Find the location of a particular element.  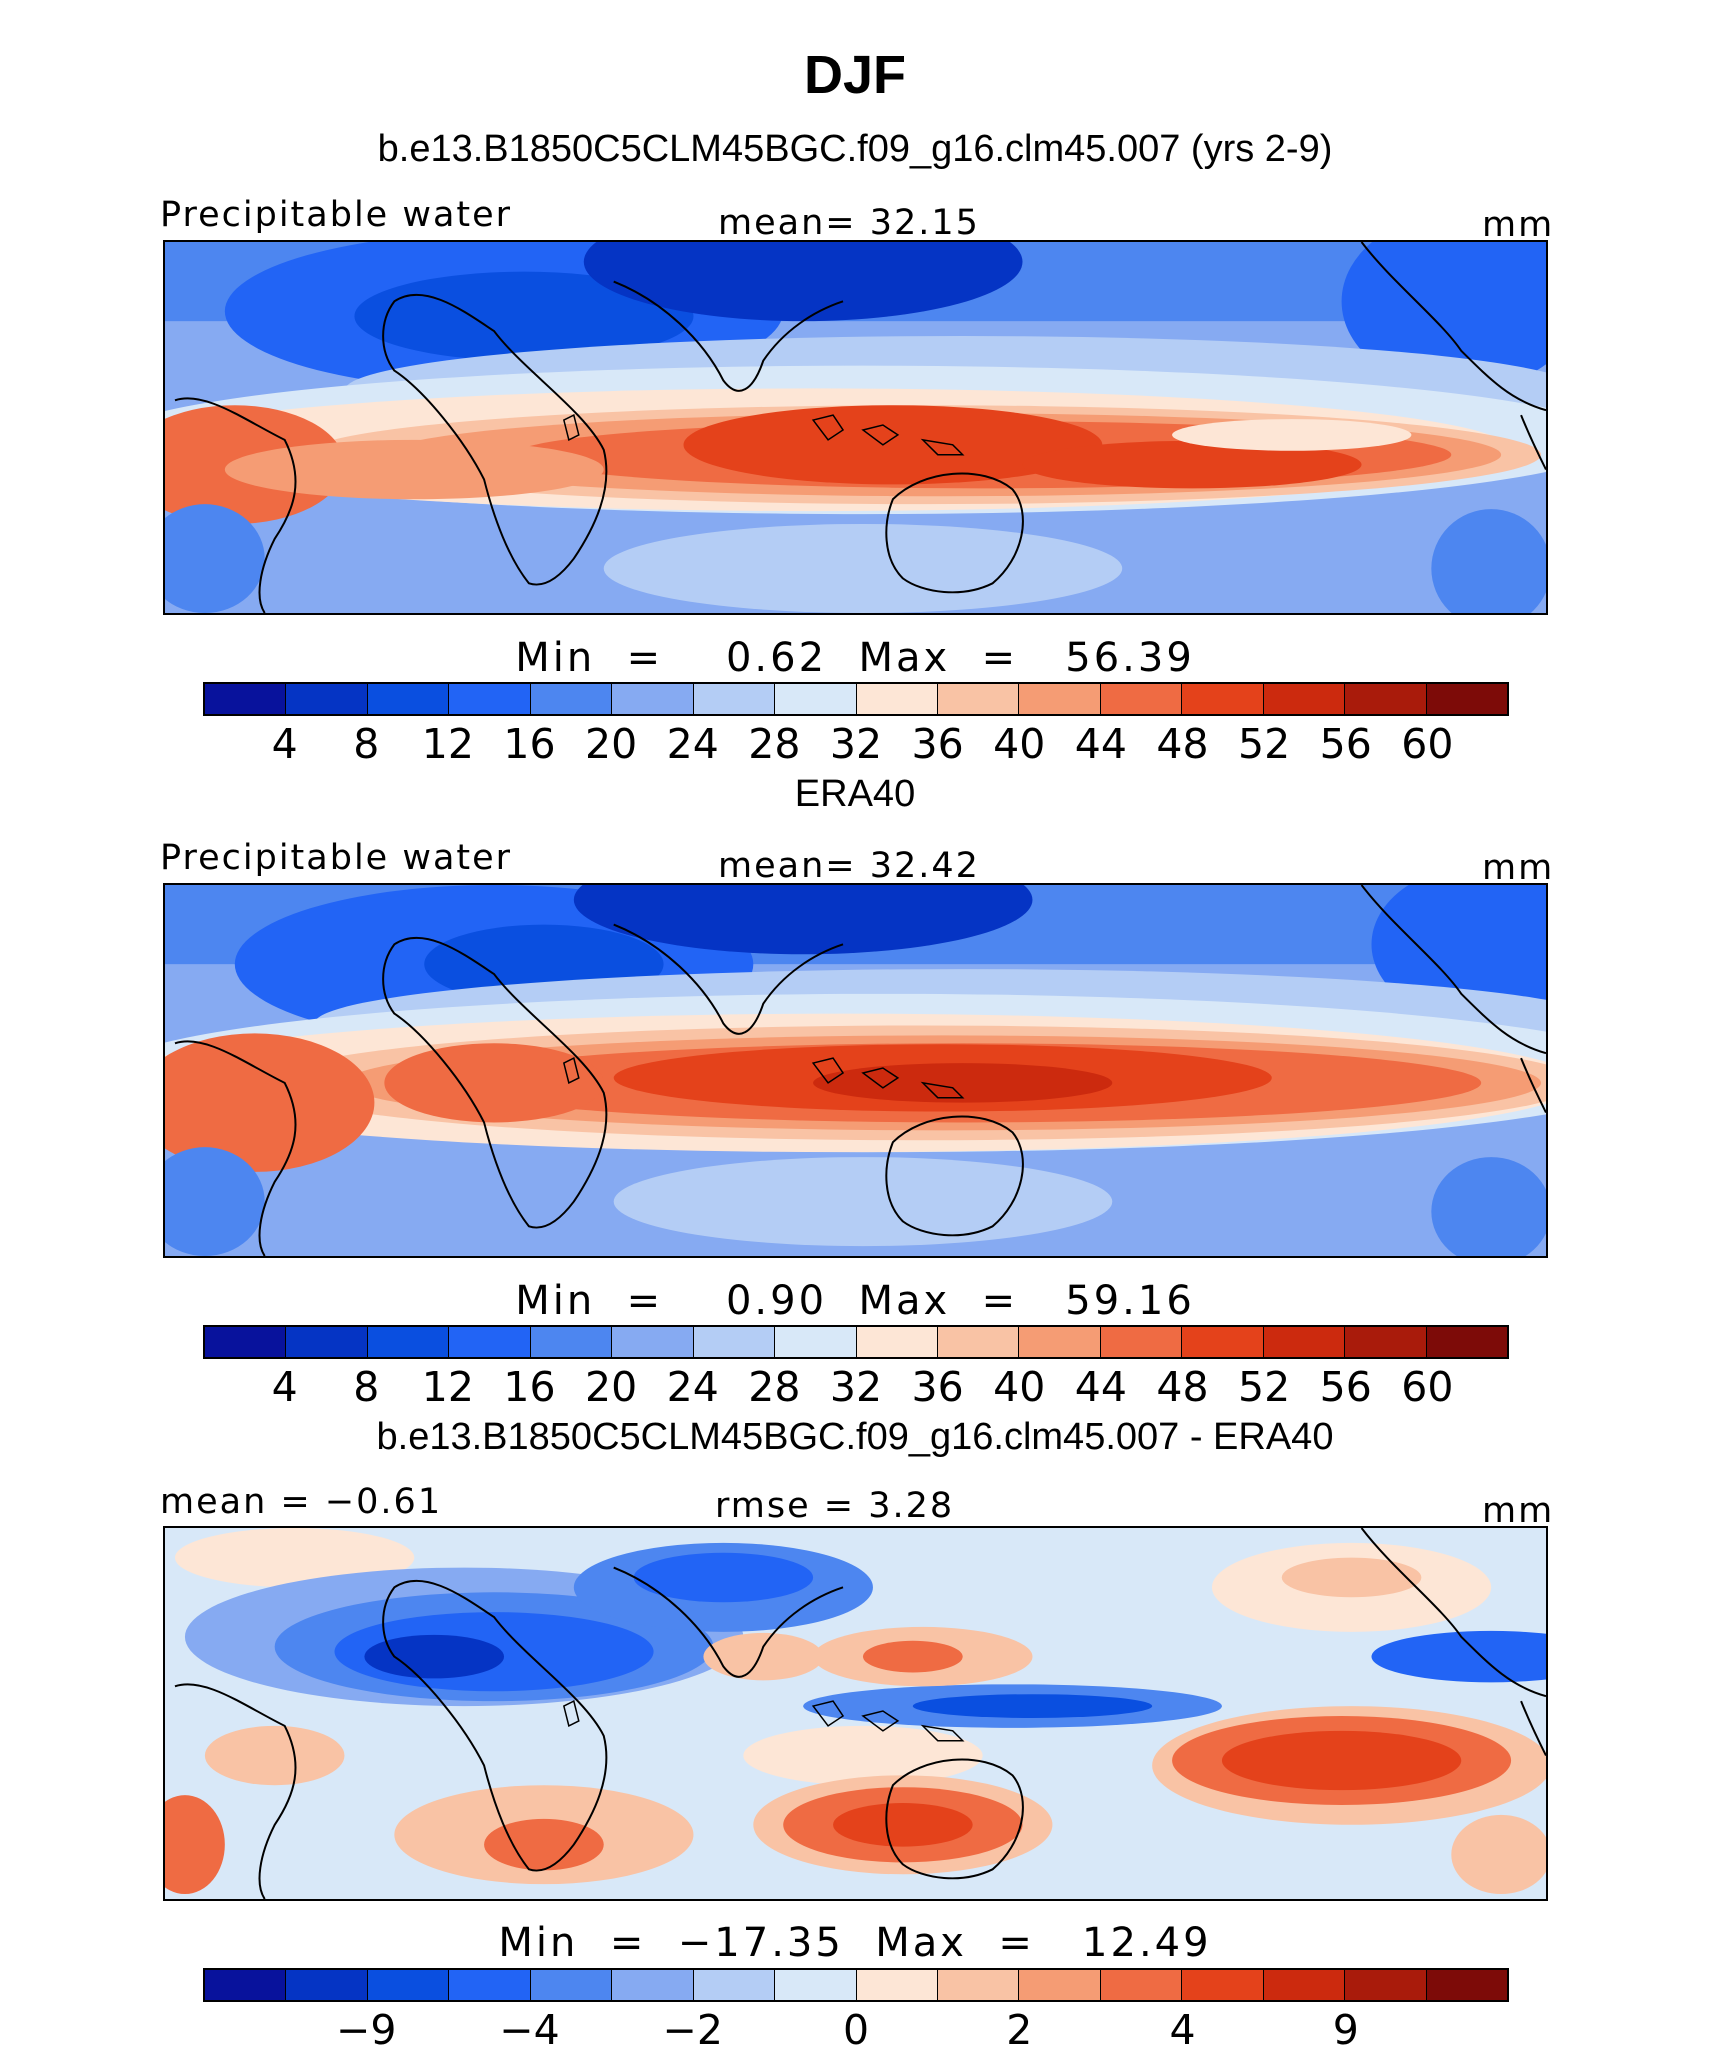

colorbar-tick-label: 52 is located at coordinates (1264, 1387).